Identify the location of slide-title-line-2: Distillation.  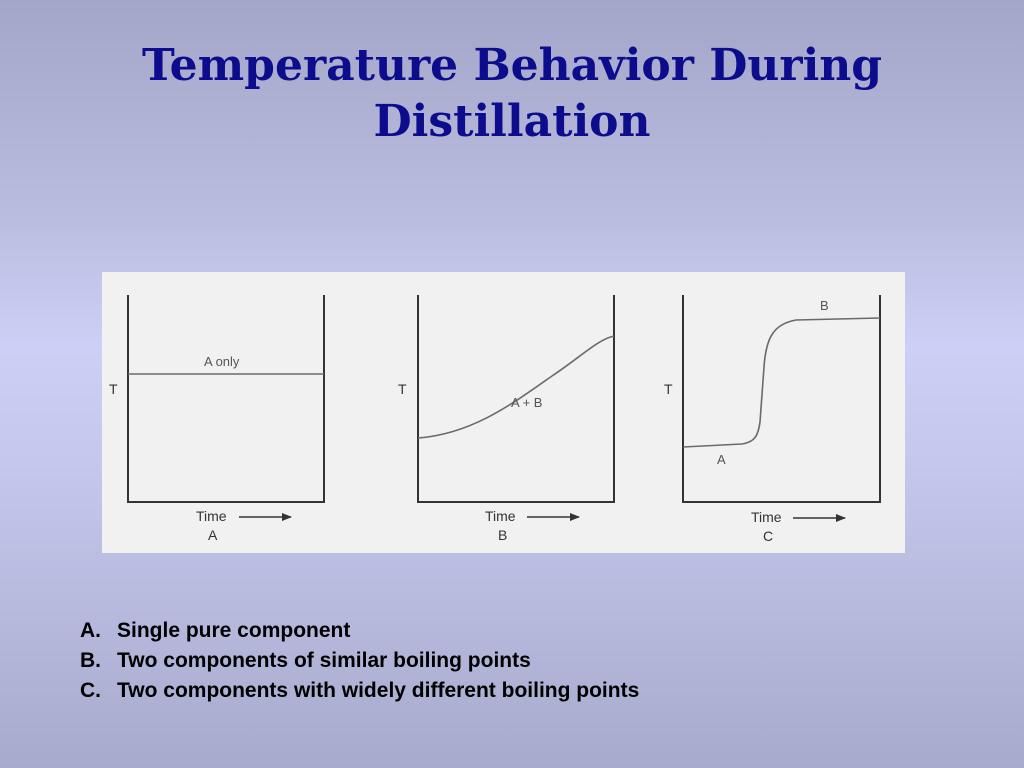
(512, 121).